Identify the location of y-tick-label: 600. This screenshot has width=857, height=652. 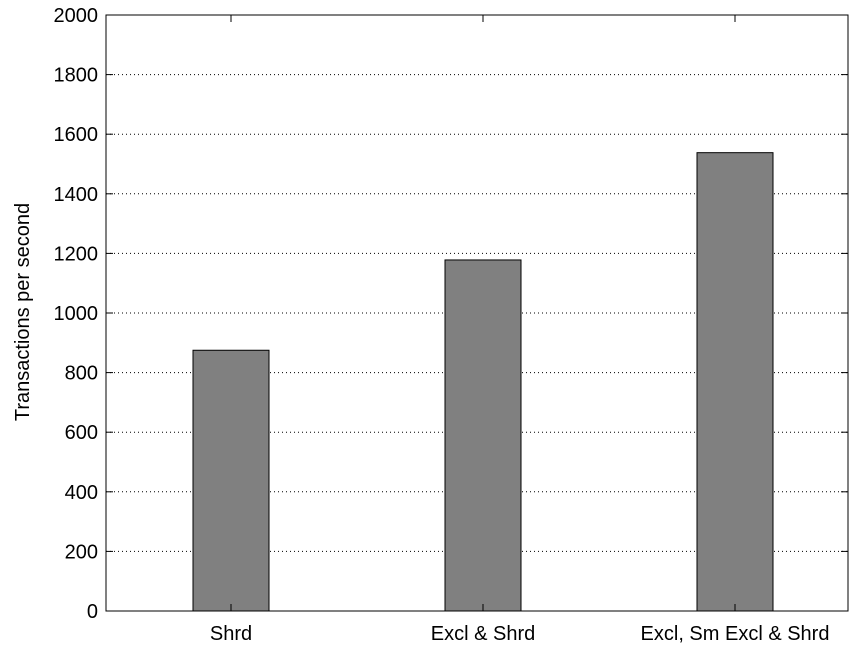
(81, 433).